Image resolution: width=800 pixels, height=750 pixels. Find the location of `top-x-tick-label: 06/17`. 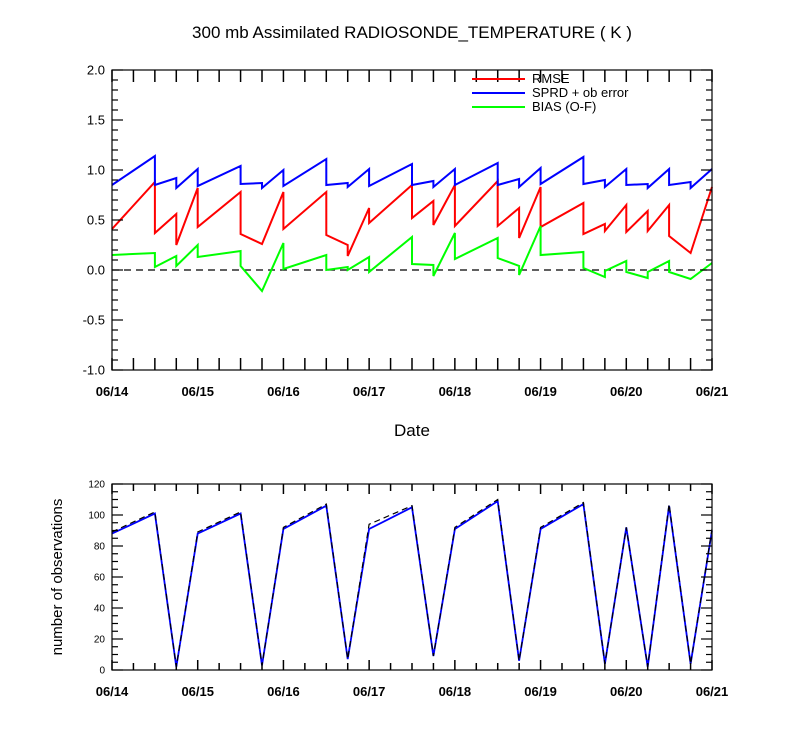

top-x-tick-label: 06/17 is located at coordinates (369, 391).